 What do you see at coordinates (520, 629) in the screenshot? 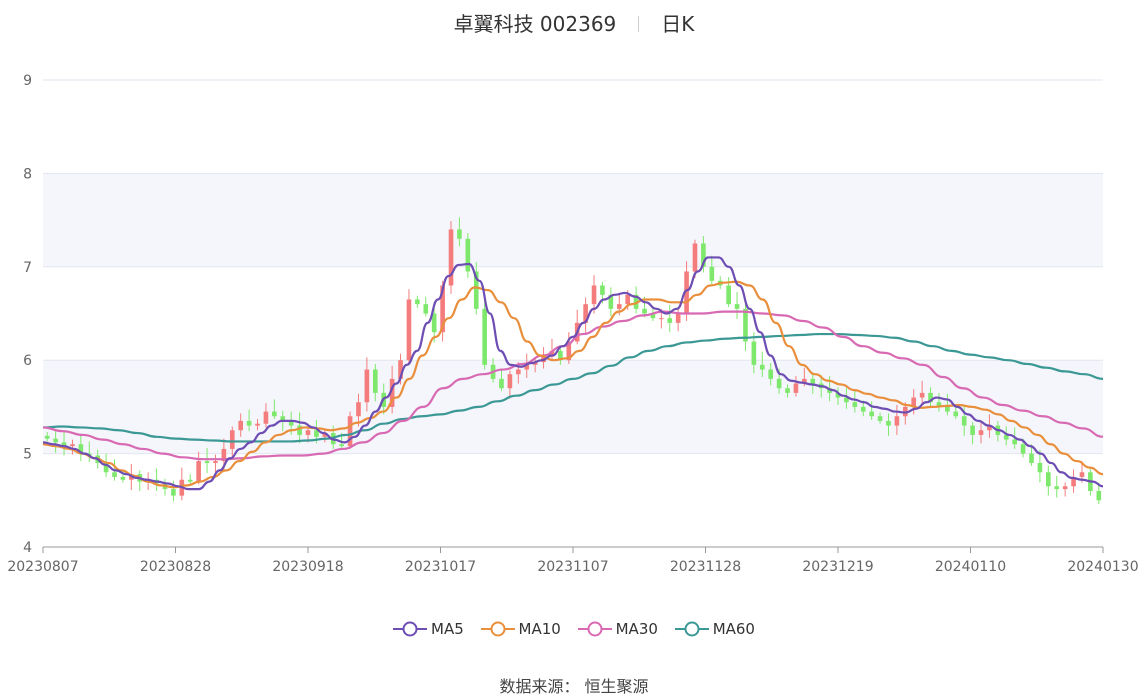
I see `legend-item-ma10: MA10` at bounding box center [520, 629].